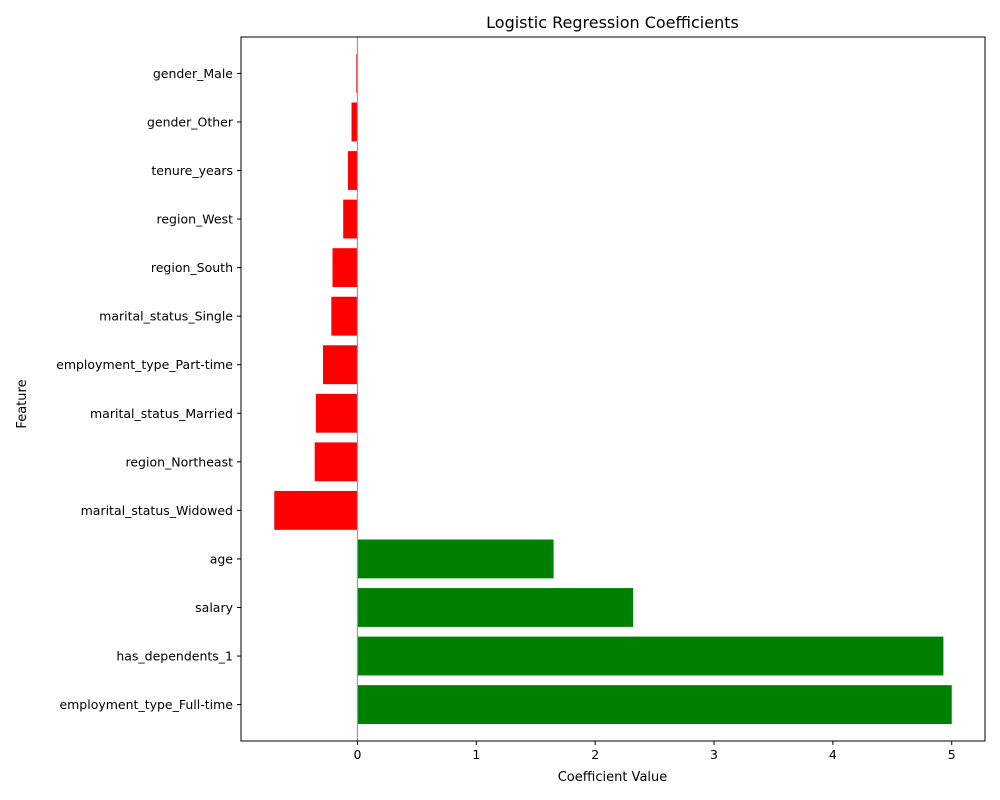 The height and width of the screenshot is (800, 1000). What do you see at coordinates (214, 607) in the screenshot?
I see `y-tick-label: salary` at bounding box center [214, 607].